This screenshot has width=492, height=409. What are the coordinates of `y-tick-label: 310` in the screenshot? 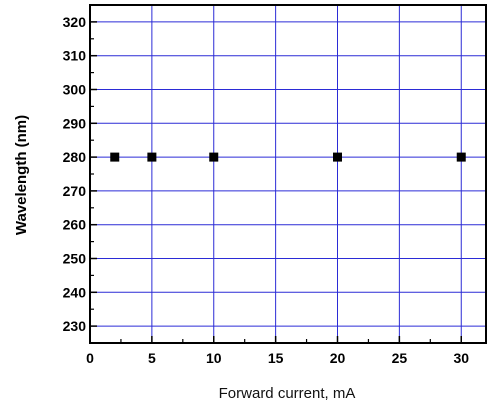 It's located at (75, 56).